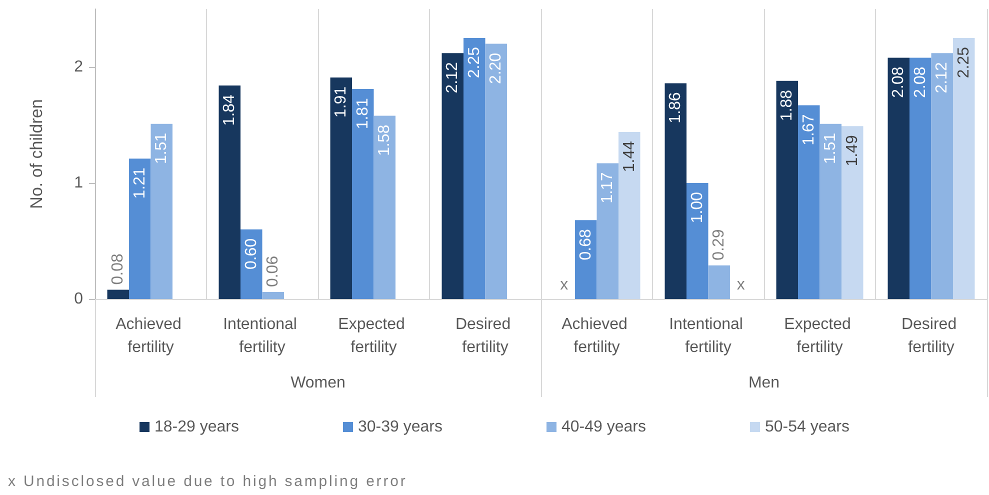 Image resolution: width=989 pixels, height=495 pixels. What do you see at coordinates (809, 130) in the screenshot?
I see `data-label: 1.67` at bounding box center [809, 130].